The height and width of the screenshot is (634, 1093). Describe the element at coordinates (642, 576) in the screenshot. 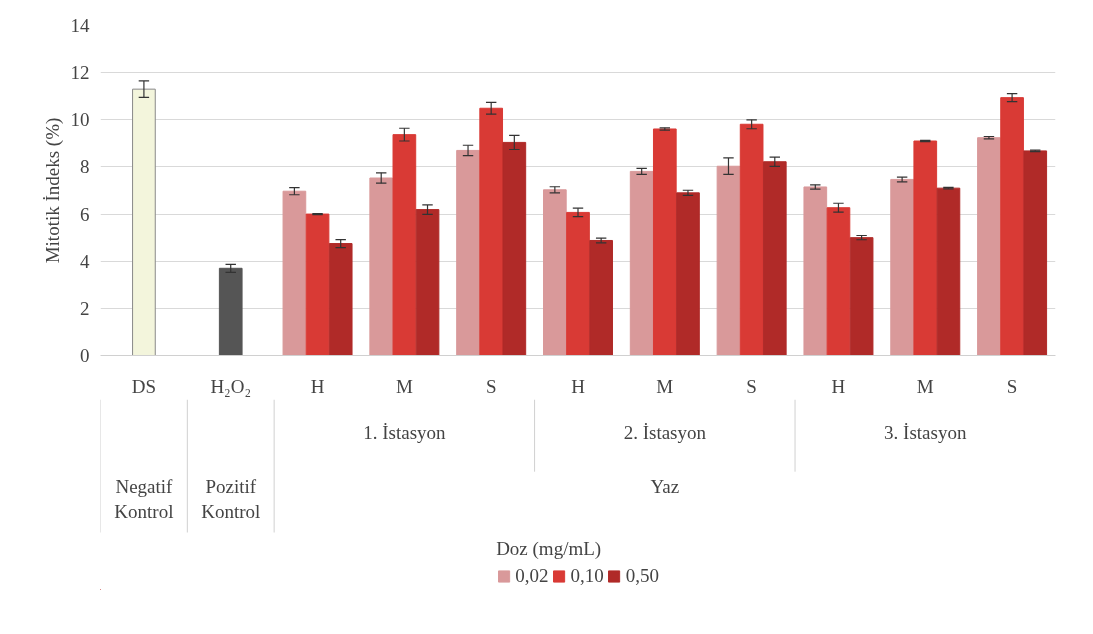

I see `legend-label: 0,50` at that location.